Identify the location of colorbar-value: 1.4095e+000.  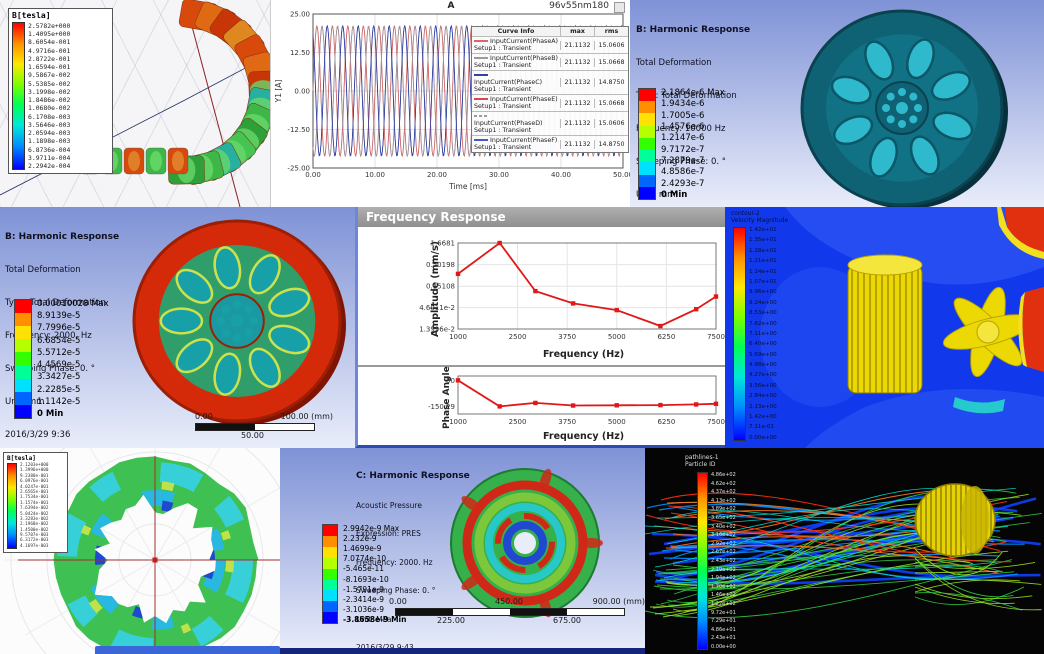
(49, 34).